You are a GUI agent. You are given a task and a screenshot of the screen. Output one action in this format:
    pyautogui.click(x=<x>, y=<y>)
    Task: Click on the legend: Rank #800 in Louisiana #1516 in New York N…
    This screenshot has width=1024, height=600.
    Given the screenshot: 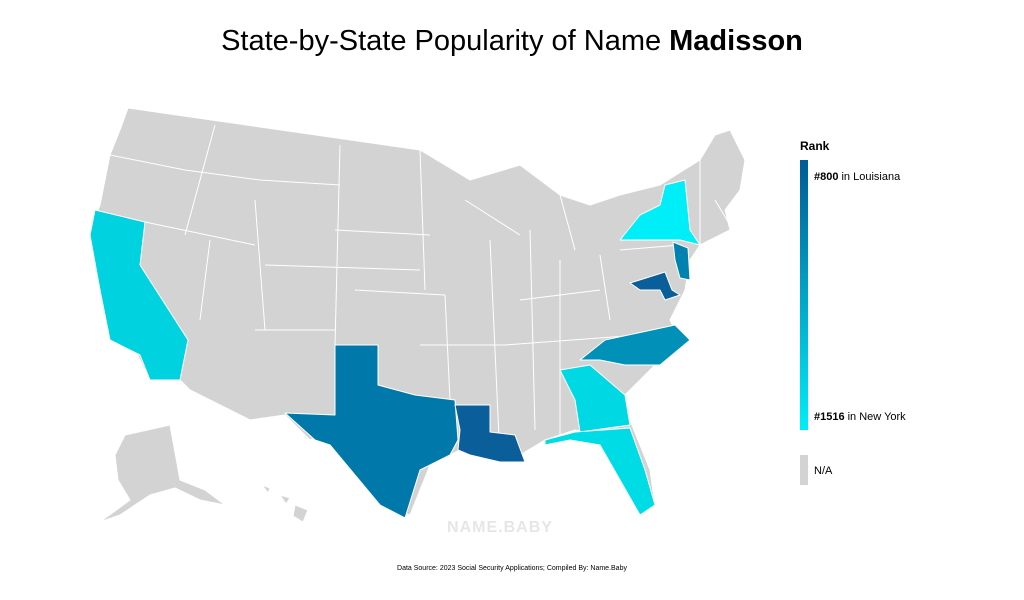 What is the action you would take?
    pyautogui.click(x=853, y=312)
    